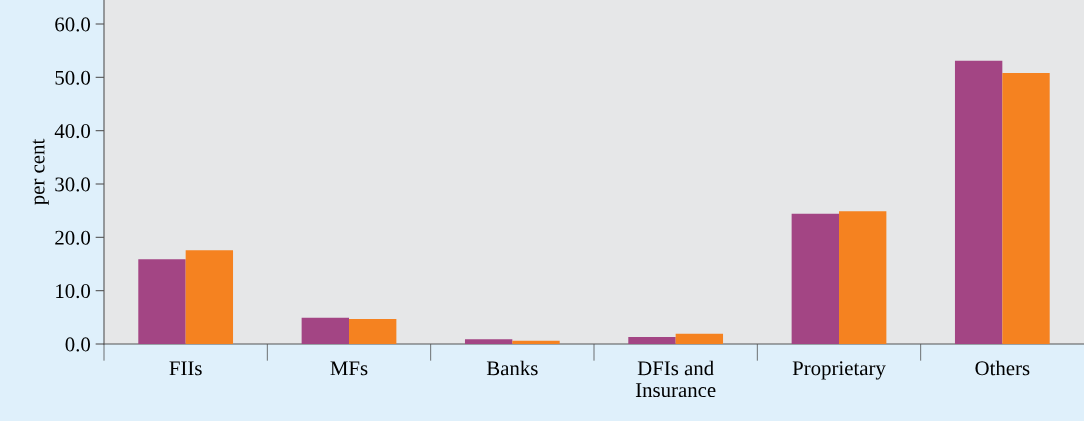  Describe the element at coordinates (185, 368) in the screenshot. I see `x-tick-label: FIIs` at that location.